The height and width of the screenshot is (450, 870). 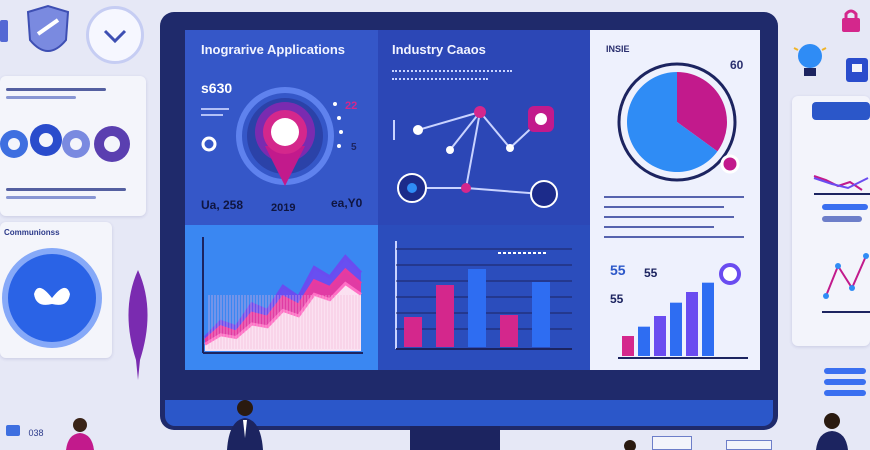 I want to click on integrative-value-bottom-left: Ua, 258, so click(x=222, y=205).